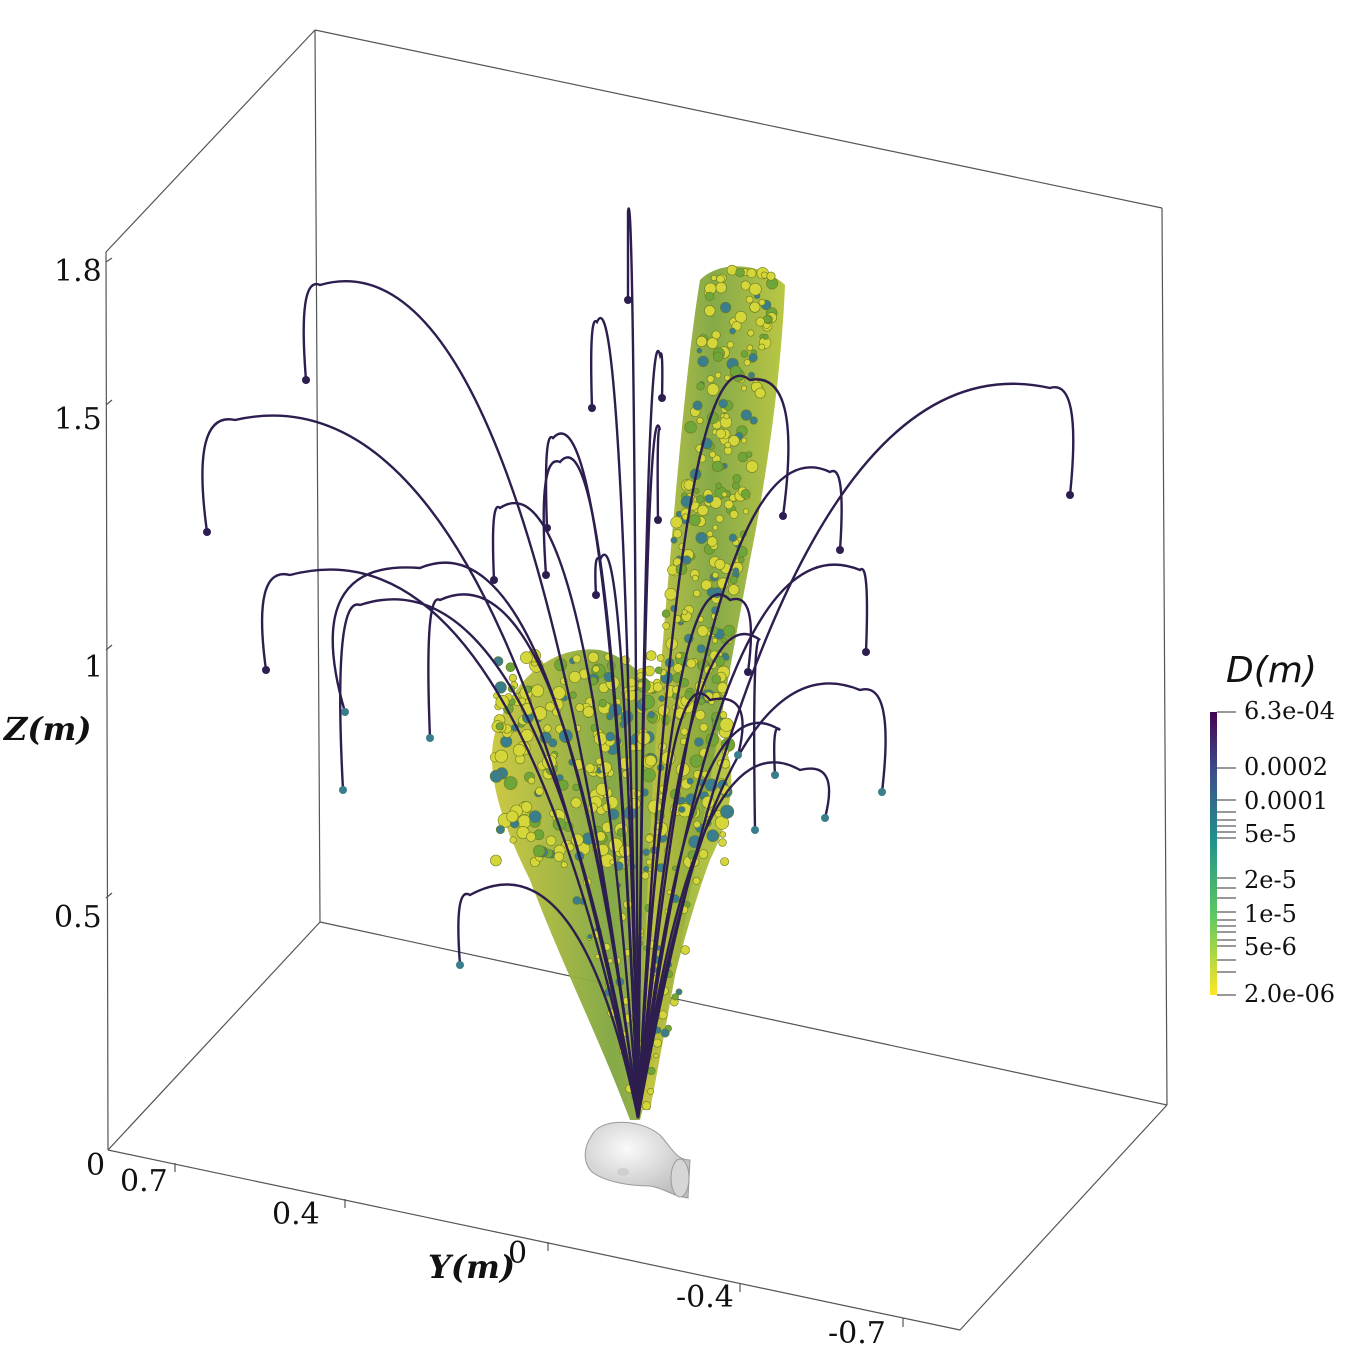 The height and width of the screenshot is (1358, 1358). I want to click on colorbar-label: 5e-5, so click(1270, 834).